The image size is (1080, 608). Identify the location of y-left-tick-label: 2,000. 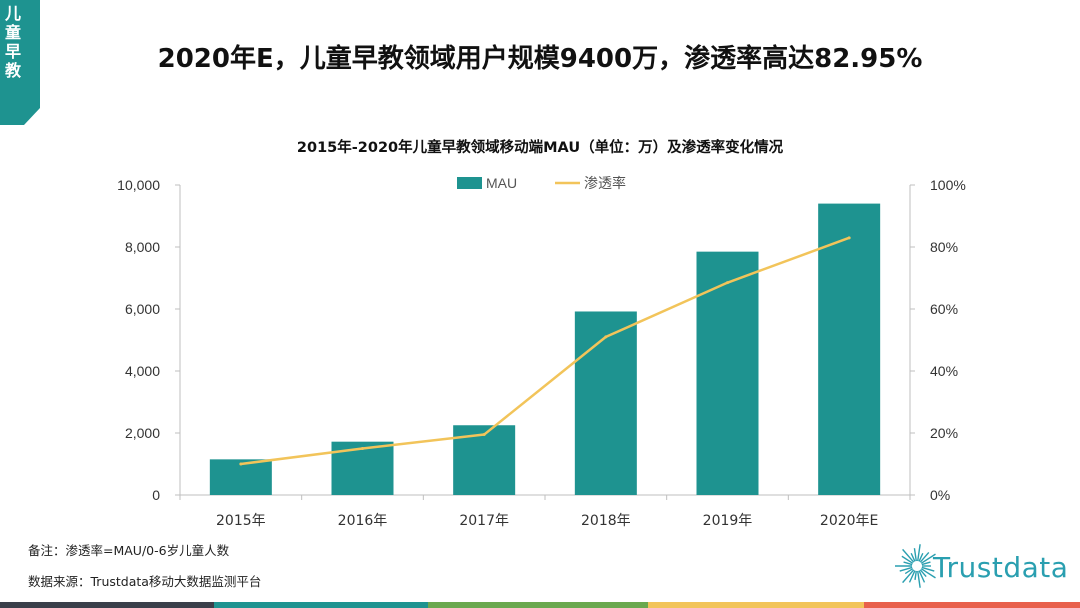
(142, 433).